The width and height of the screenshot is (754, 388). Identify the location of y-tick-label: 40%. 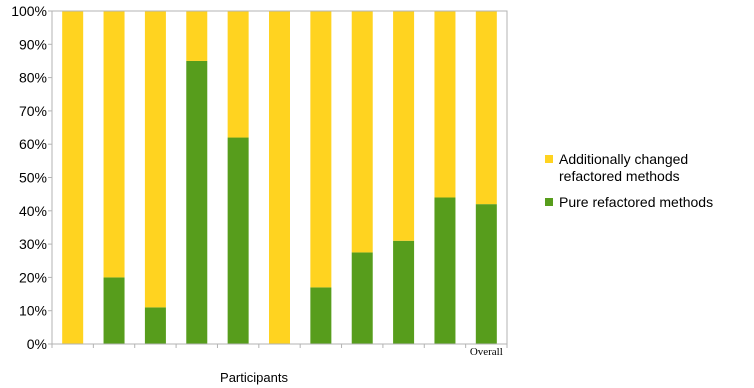
(33, 211).